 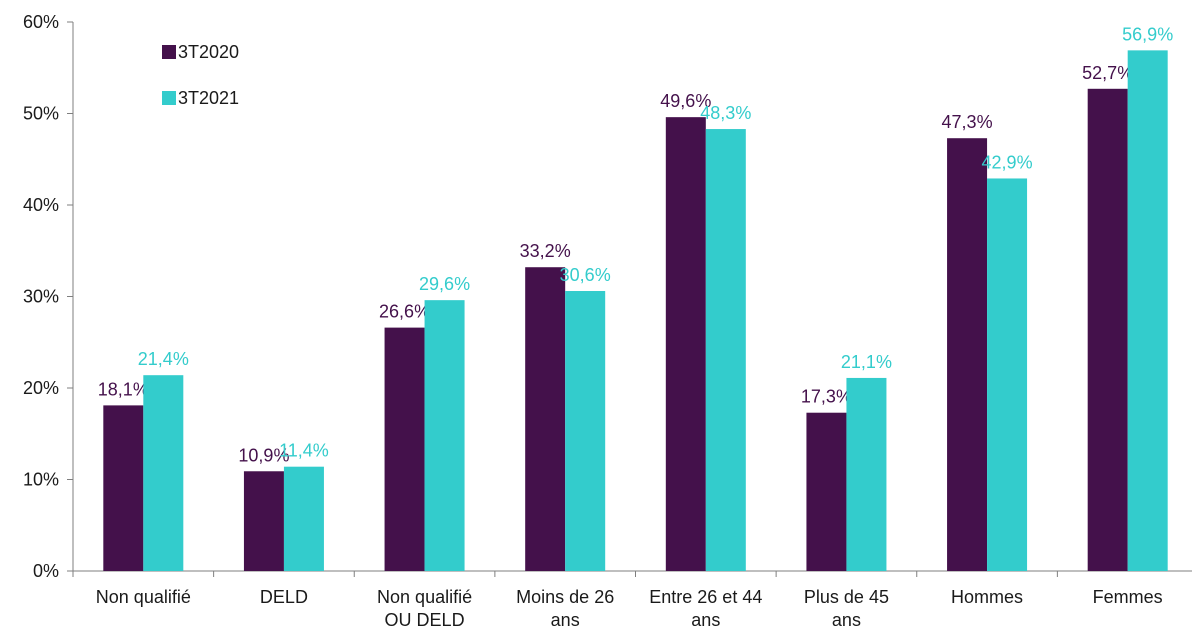 I want to click on y-tick-label: 40%, so click(x=41, y=205).